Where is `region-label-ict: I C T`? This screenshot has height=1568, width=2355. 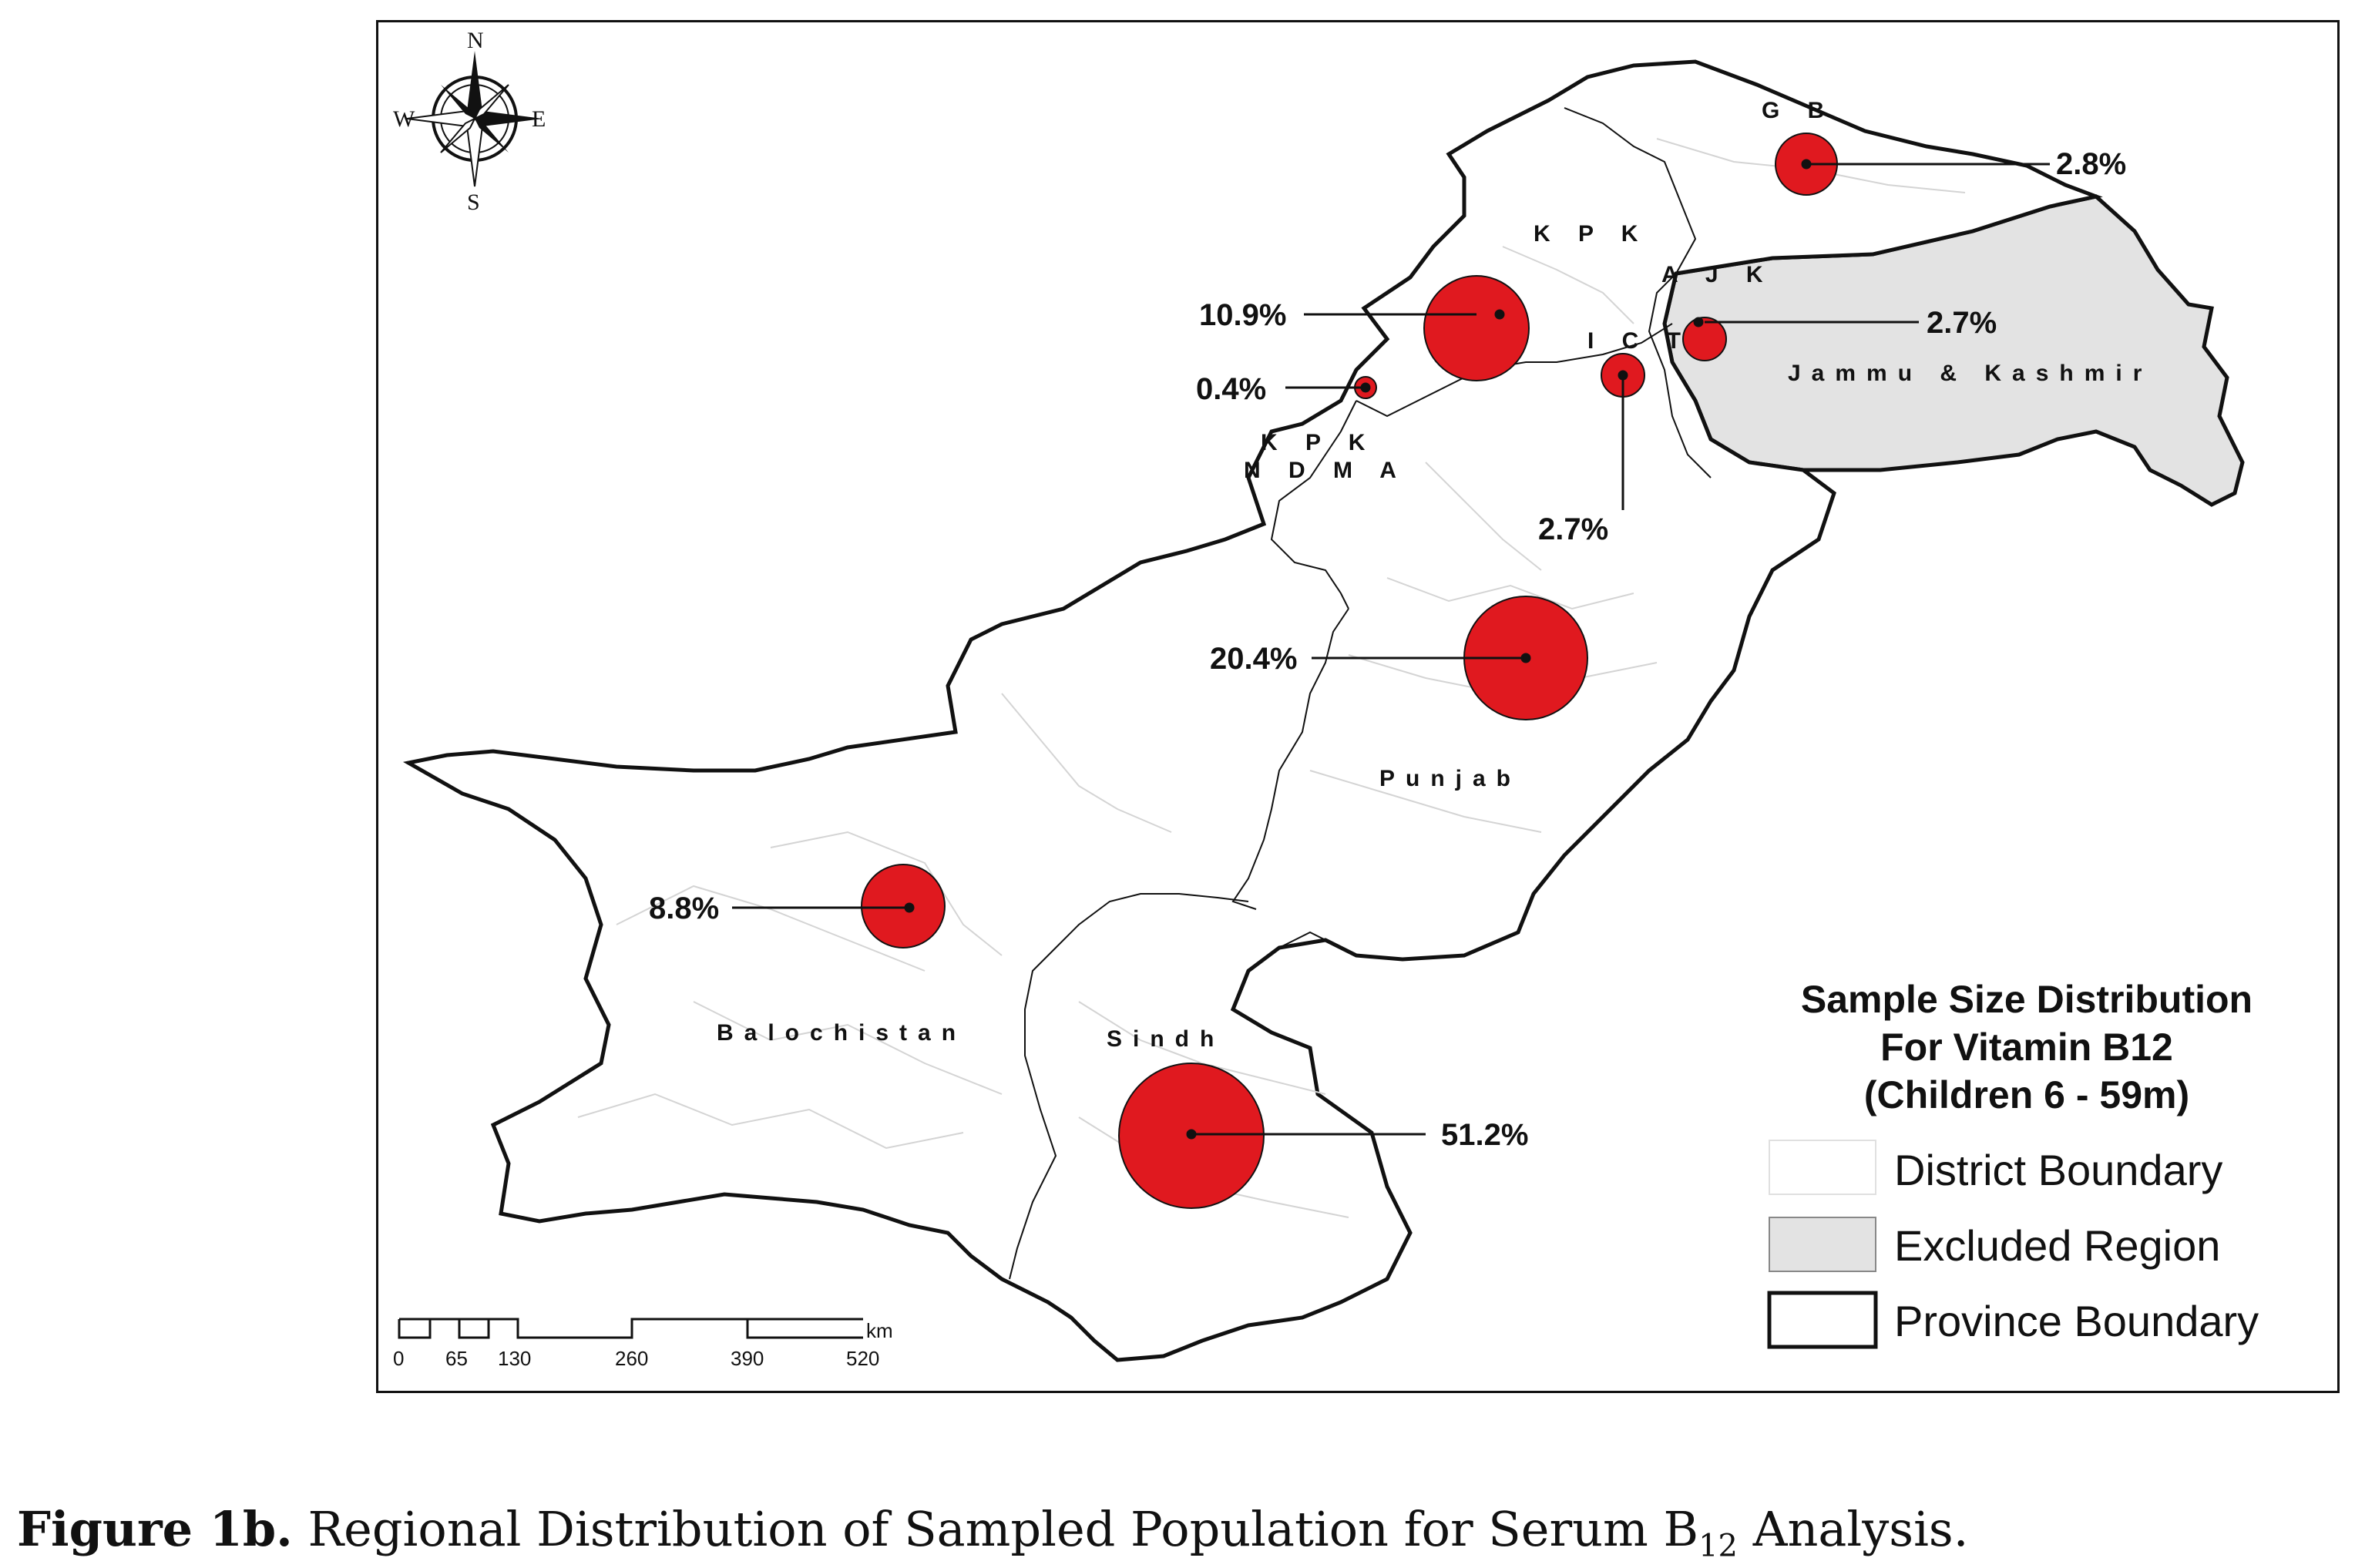 region-label-ict: I C T is located at coordinates (1639, 341).